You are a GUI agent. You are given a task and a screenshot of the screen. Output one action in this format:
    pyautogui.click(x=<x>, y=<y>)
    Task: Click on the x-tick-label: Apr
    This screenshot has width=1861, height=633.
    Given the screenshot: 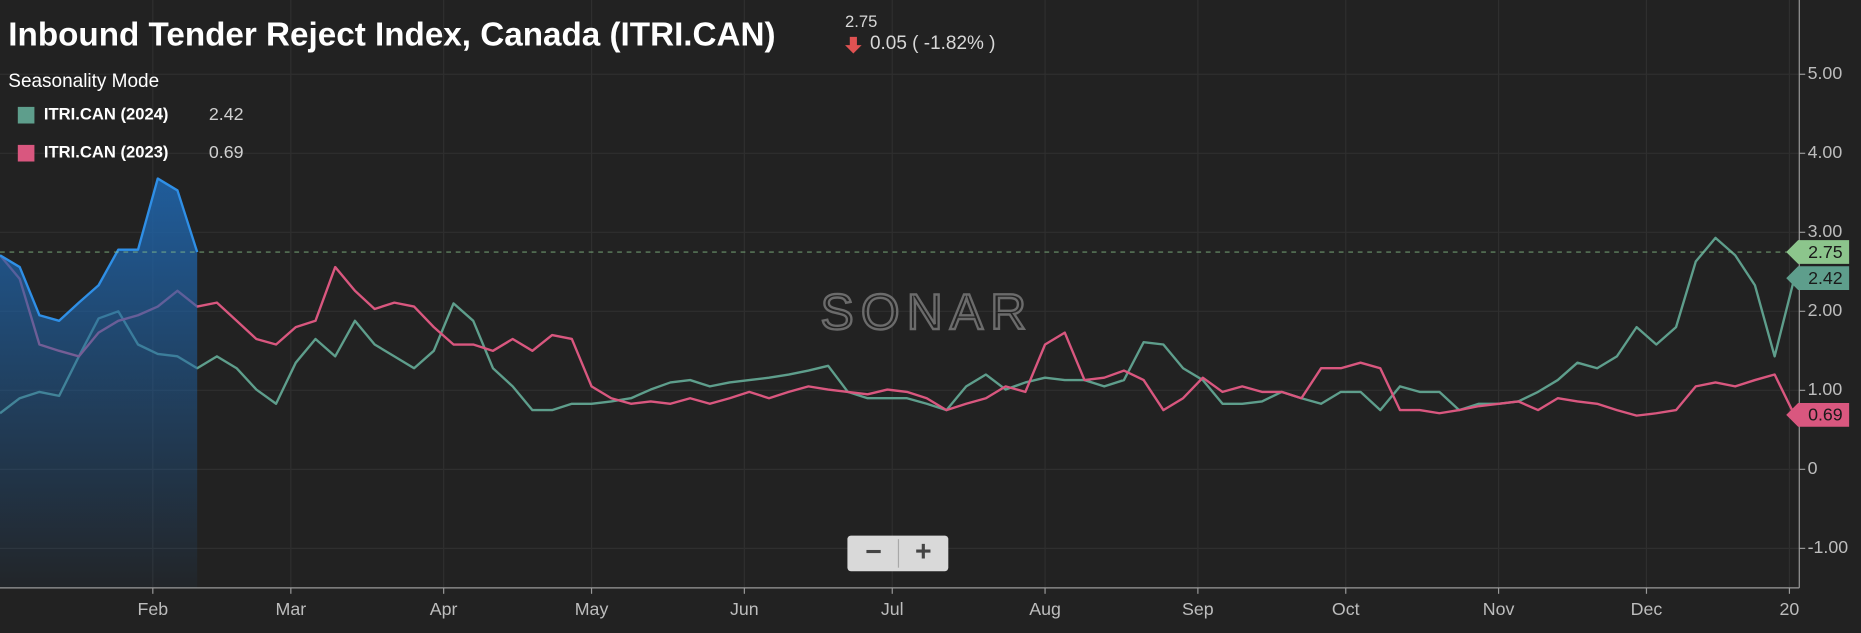 What is the action you would take?
    pyautogui.click(x=444, y=609)
    